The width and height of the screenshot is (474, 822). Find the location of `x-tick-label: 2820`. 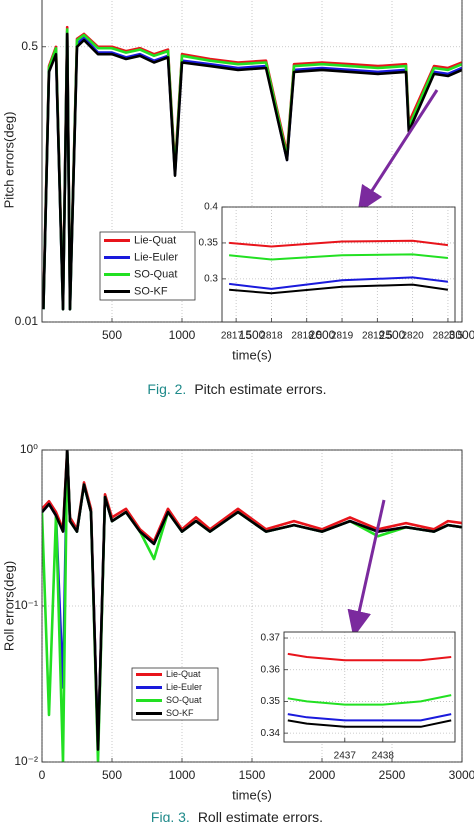

x-tick-label: 2820 is located at coordinates (413, 336).